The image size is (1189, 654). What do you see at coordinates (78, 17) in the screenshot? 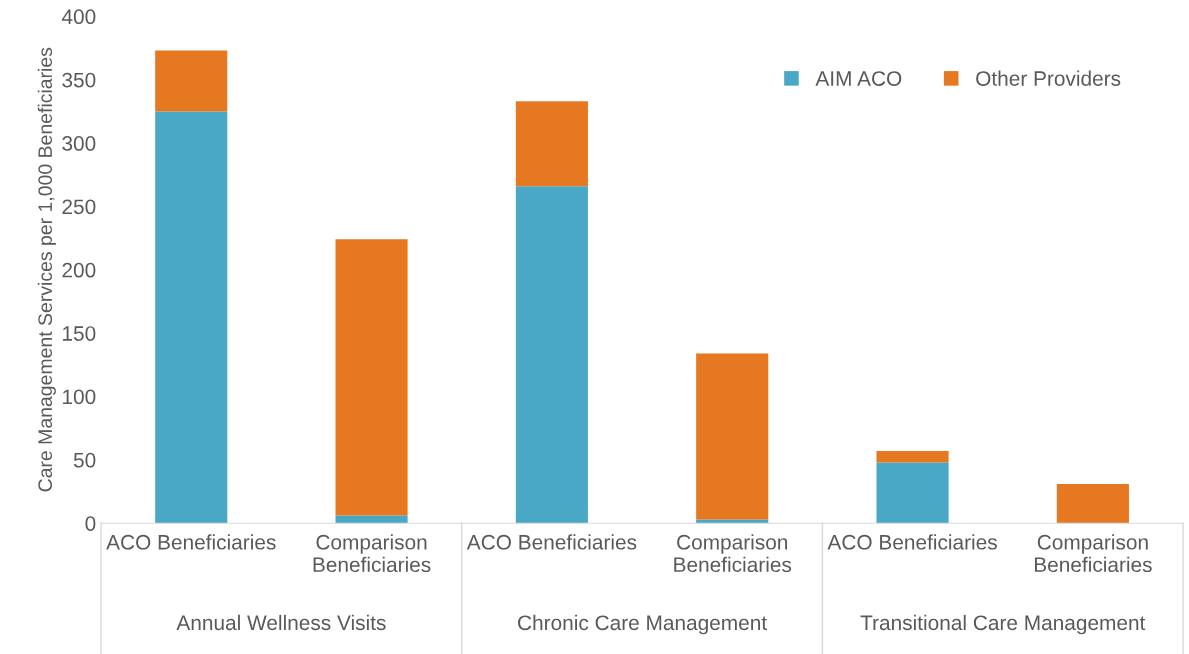
I see `y-tick-label: 400` at bounding box center [78, 17].